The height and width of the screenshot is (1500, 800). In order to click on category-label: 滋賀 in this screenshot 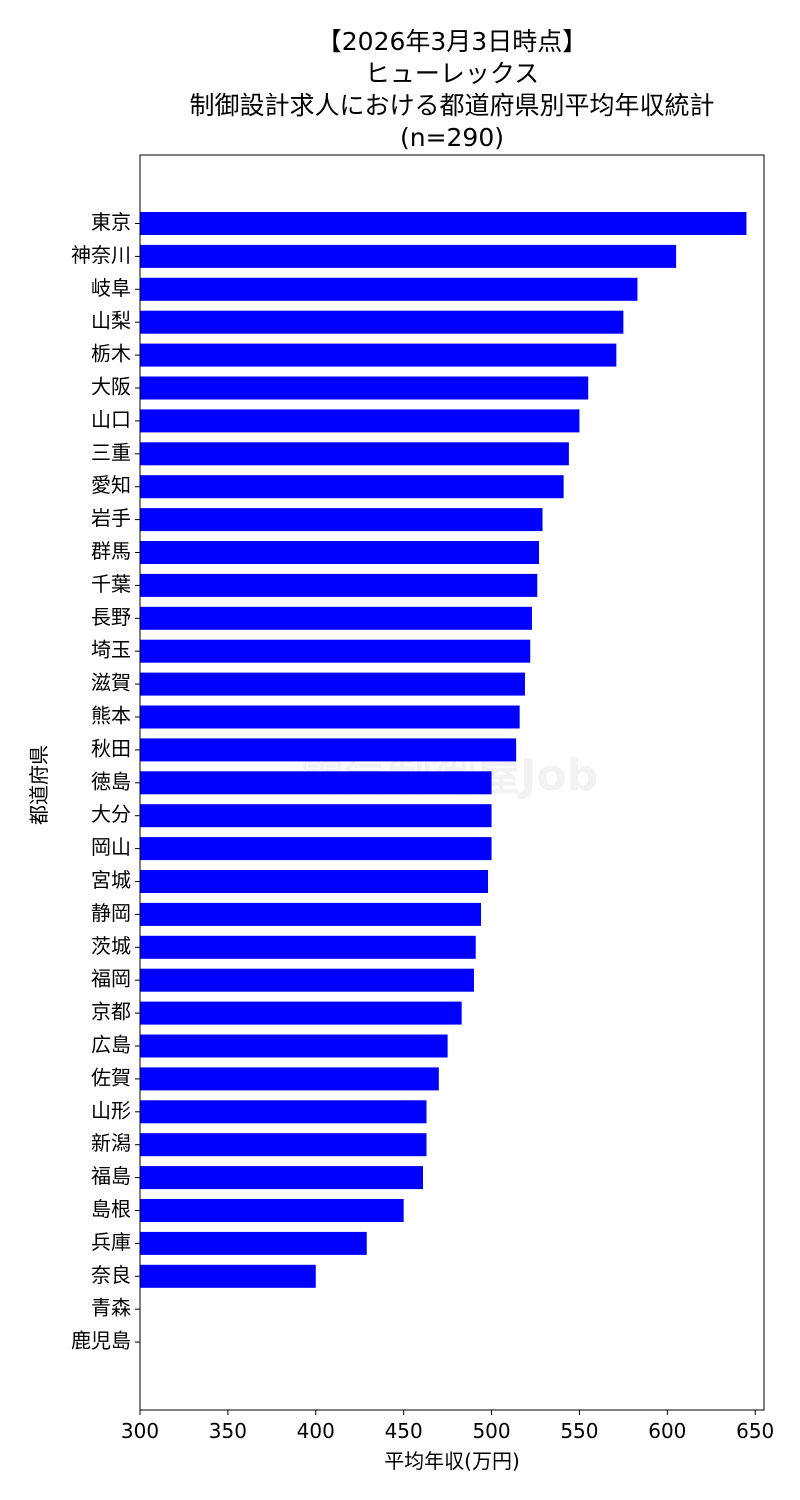, I will do `click(111, 683)`.